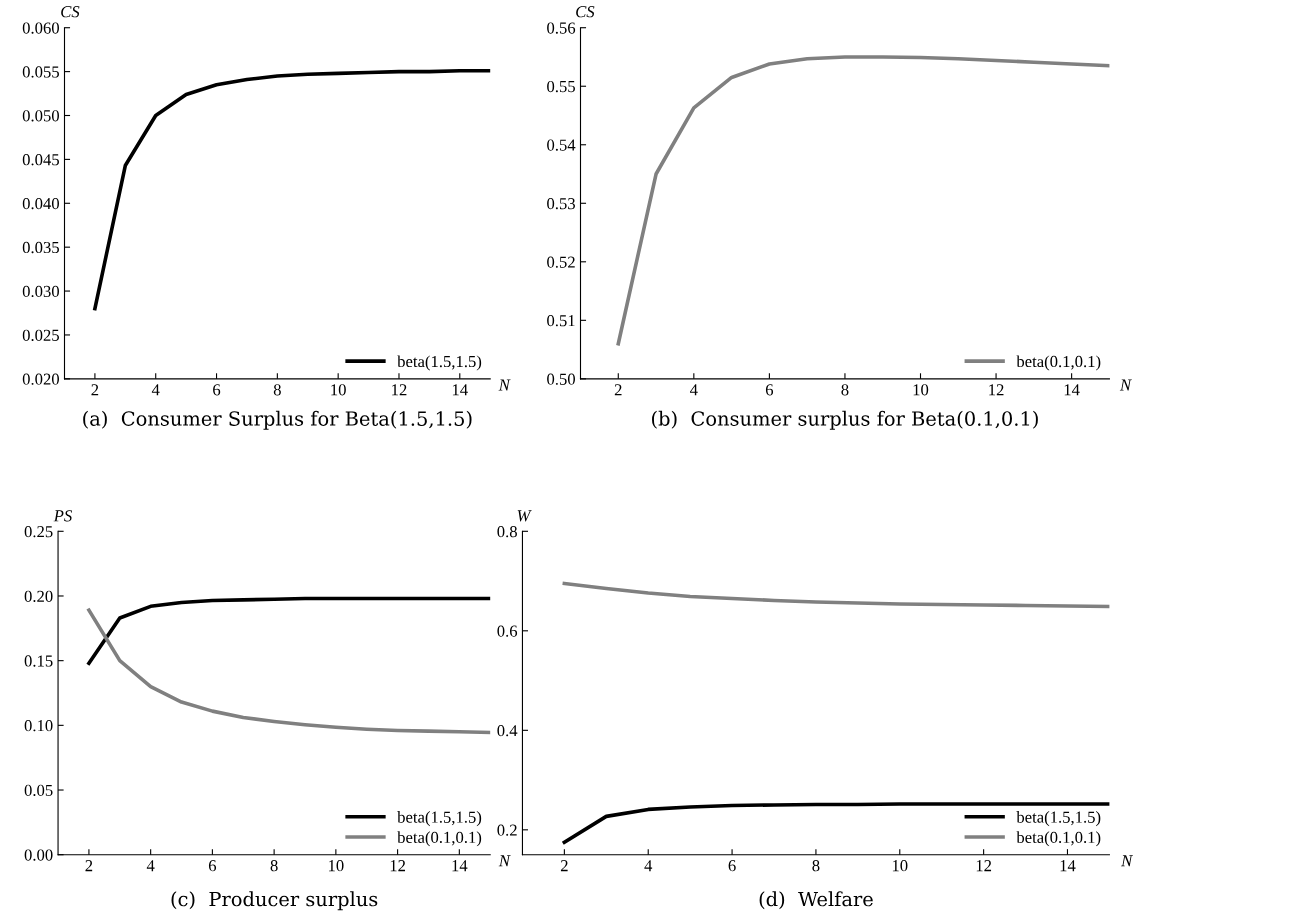 Image resolution: width=1290 pixels, height=924 pixels. I want to click on y-tick-label: 0.51, so click(561, 321).